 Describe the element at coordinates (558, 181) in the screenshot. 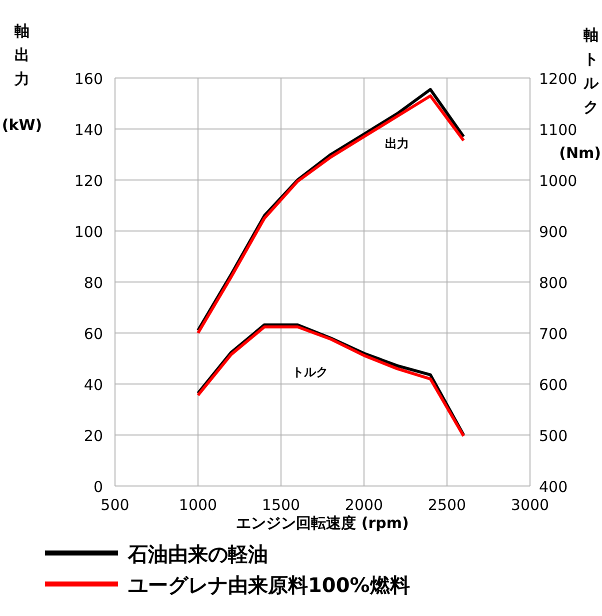

I see `y2-tick-label: 1000` at that location.